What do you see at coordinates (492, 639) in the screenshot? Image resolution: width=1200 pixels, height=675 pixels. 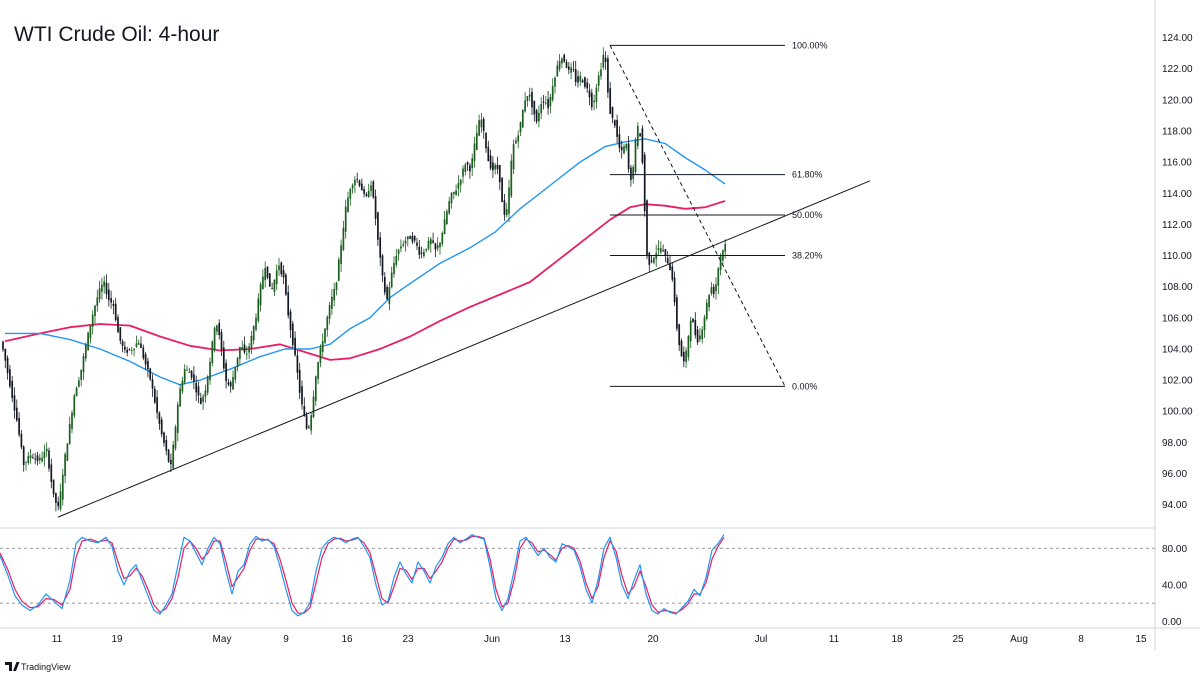 I see `time-tick-label: Jun` at bounding box center [492, 639].